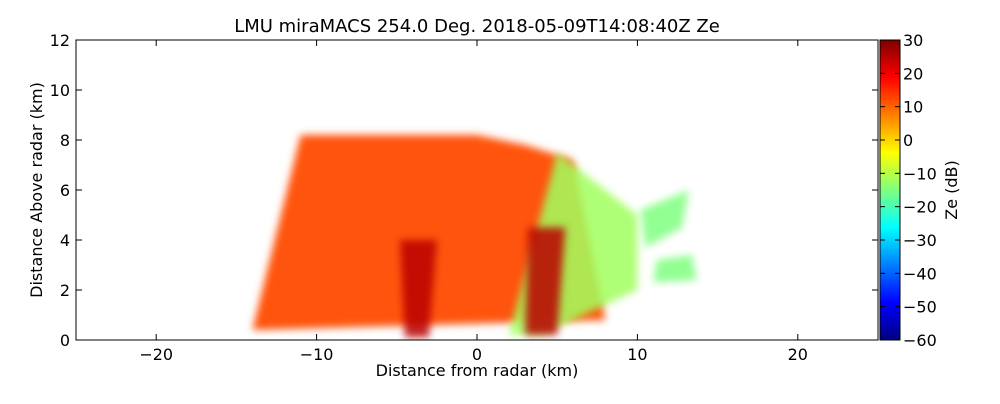 The height and width of the screenshot is (404, 1000). I want to click on y-tick-label: 6, so click(65, 190).